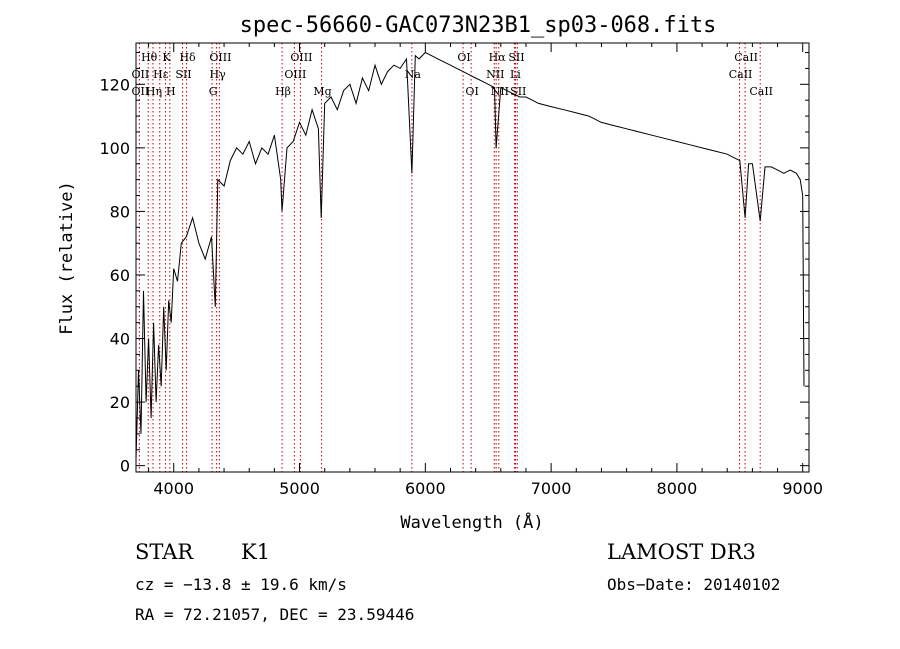 The height and width of the screenshot is (649, 900). Describe the element at coordinates (213, 91) in the screenshot. I see `spectral-line-label: G` at that location.